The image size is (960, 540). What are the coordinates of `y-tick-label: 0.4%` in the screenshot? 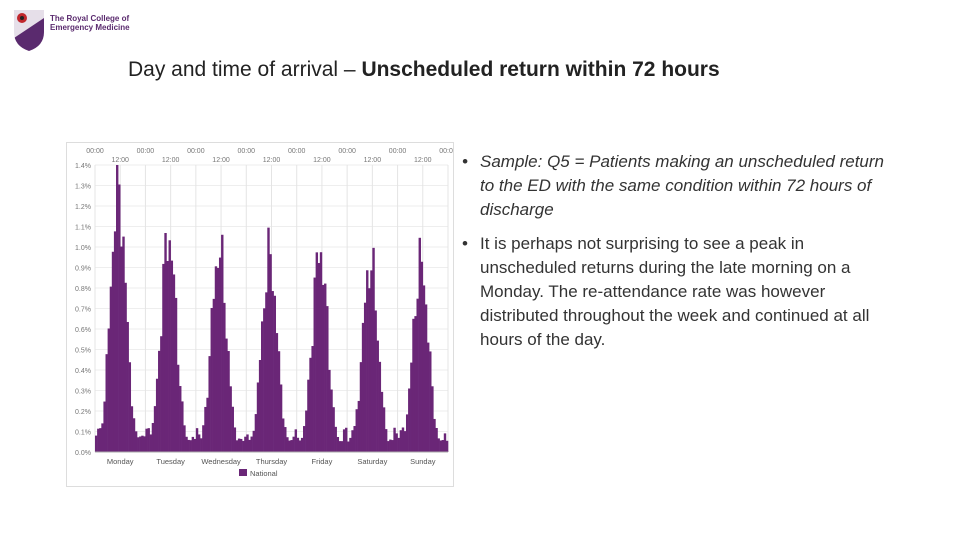 It's located at (83, 371).